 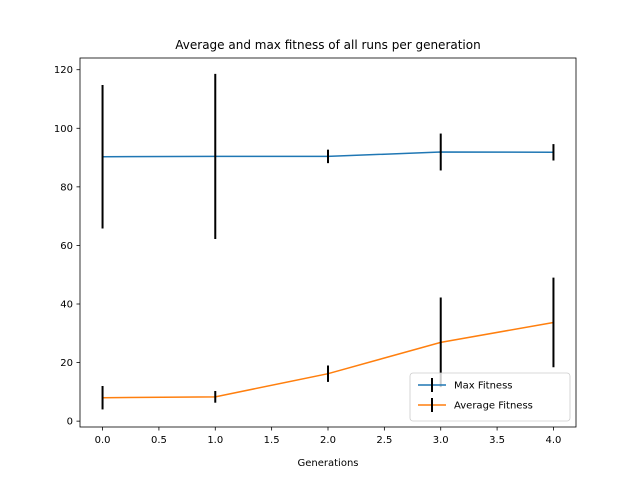 I want to click on y-tick-label: 80, so click(x=66, y=187).